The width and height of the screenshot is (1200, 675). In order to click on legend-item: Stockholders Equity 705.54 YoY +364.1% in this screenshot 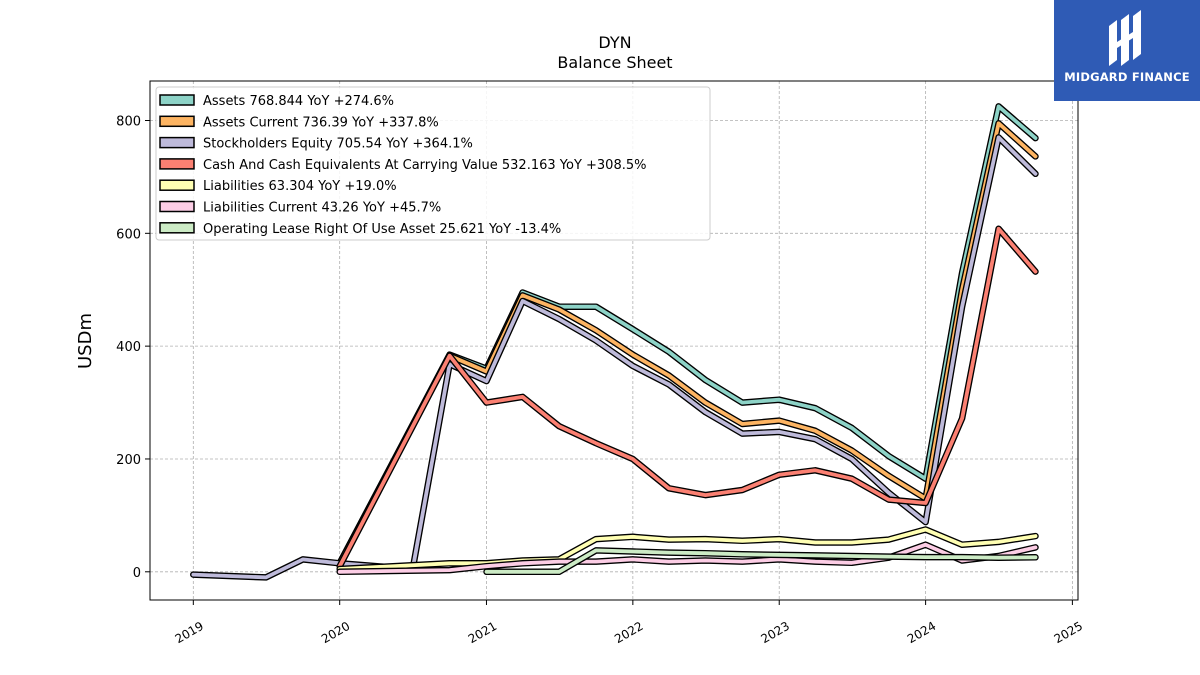, I will do `click(316, 144)`.